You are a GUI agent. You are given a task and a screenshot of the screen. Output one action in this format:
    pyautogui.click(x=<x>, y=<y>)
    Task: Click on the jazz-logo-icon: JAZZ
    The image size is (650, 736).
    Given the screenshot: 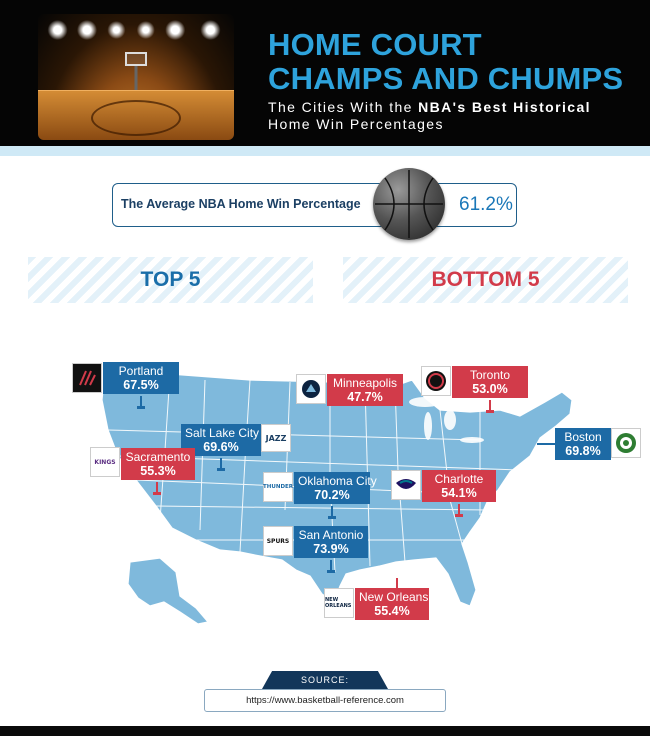 What is the action you would take?
    pyautogui.click(x=276, y=438)
    